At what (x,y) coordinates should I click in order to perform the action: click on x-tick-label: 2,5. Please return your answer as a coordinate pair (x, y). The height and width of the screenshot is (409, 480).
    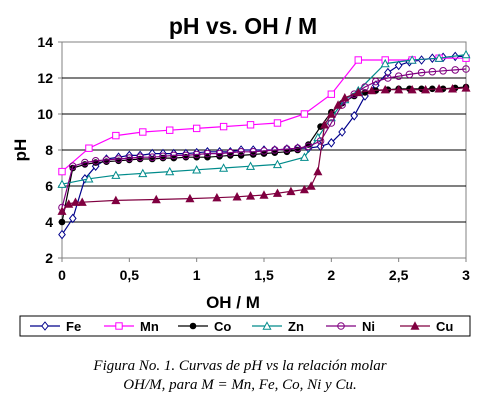
    Looking at the image, I should click on (399, 275).